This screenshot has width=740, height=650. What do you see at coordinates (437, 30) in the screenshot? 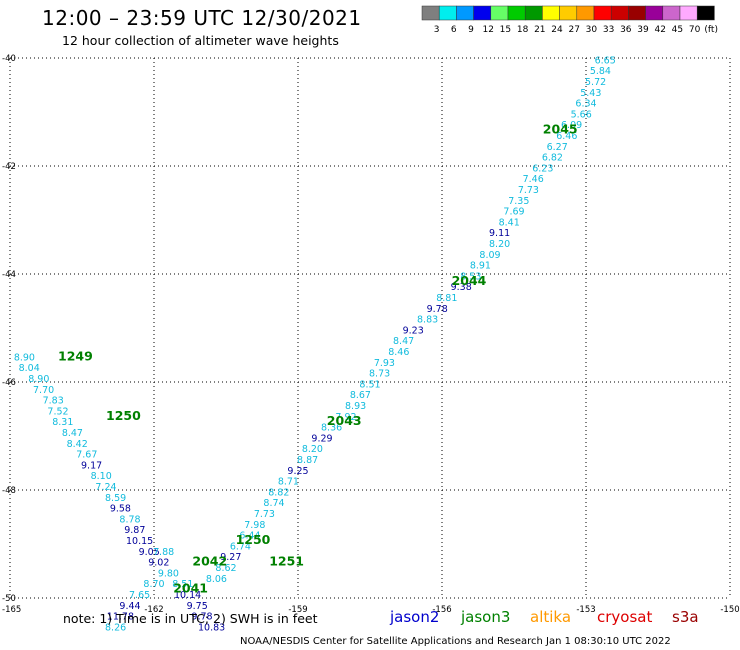
I see `colorbar-tick-label: 3` at bounding box center [437, 30].